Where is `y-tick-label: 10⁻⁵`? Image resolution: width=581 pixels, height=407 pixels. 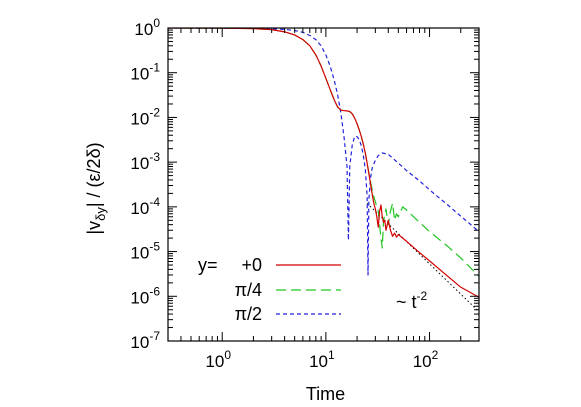 y-tick-label: 10⁻⁵ is located at coordinates (145, 251).